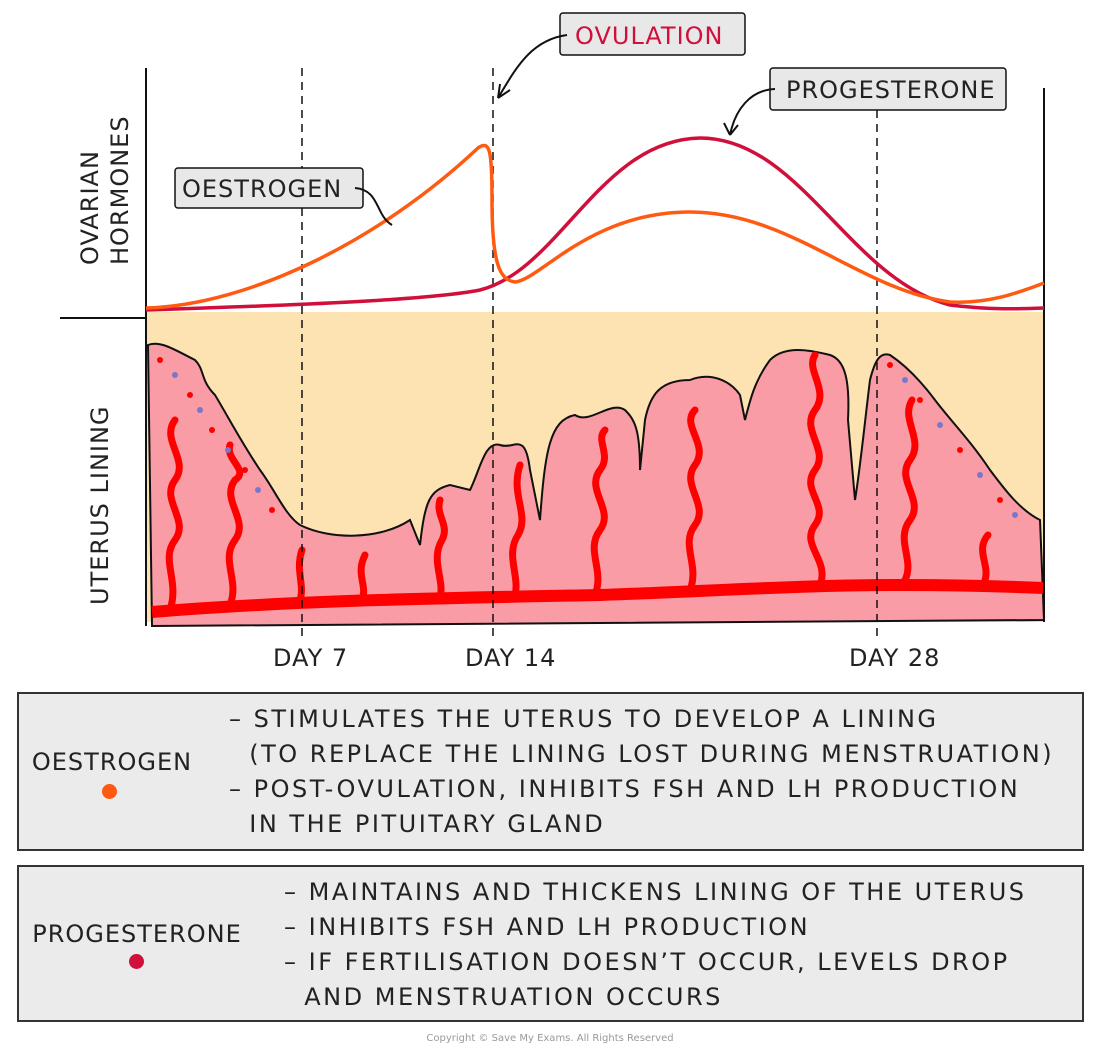 Image resolution: width=1100 pixels, height=1052 pixels. I want to click on oestrogen-name: OESTROGEN, so click(112, 762).